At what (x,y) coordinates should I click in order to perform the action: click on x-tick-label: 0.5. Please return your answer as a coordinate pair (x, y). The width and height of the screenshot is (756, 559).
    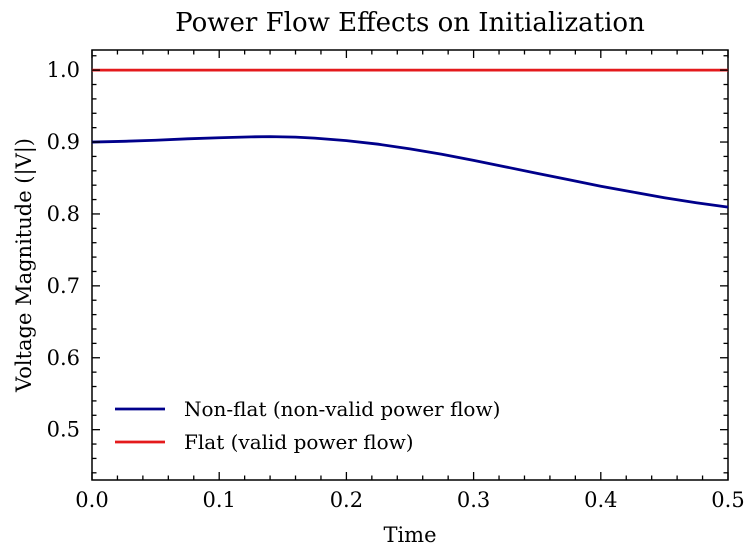
    Looking at the image, I should click on (727, 500).